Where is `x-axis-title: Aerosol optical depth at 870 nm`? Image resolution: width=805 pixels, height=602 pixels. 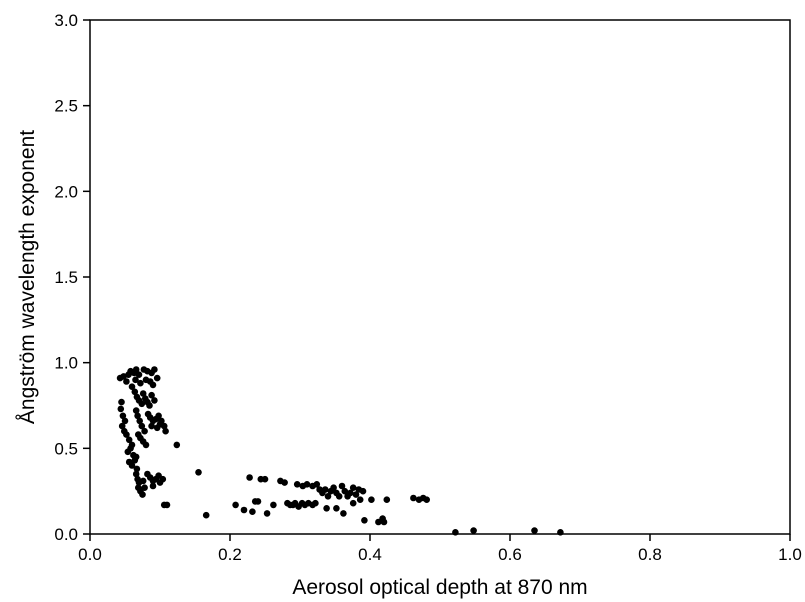 x-axis-title: Aerosol optical depth at 870 nm is located at coordinates (439, 587).